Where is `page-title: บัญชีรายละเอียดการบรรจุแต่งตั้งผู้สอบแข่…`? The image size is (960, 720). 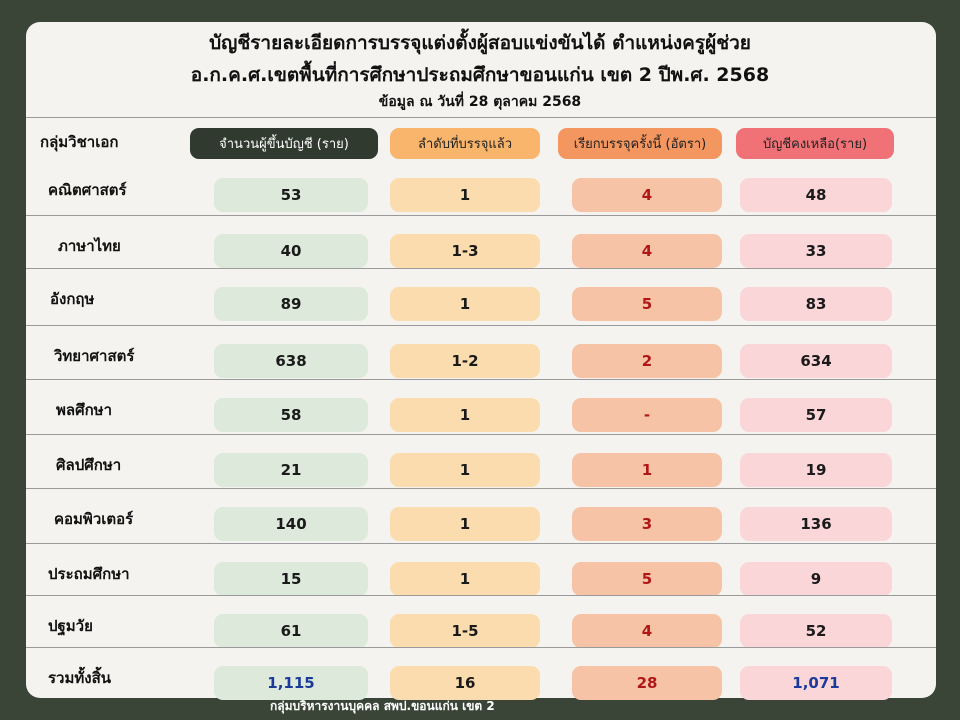
page-title: บัญชีรายละเอียดการบรรจุแต่งตั้งผู้สอบแข่… is located at coordinates (480, 43).